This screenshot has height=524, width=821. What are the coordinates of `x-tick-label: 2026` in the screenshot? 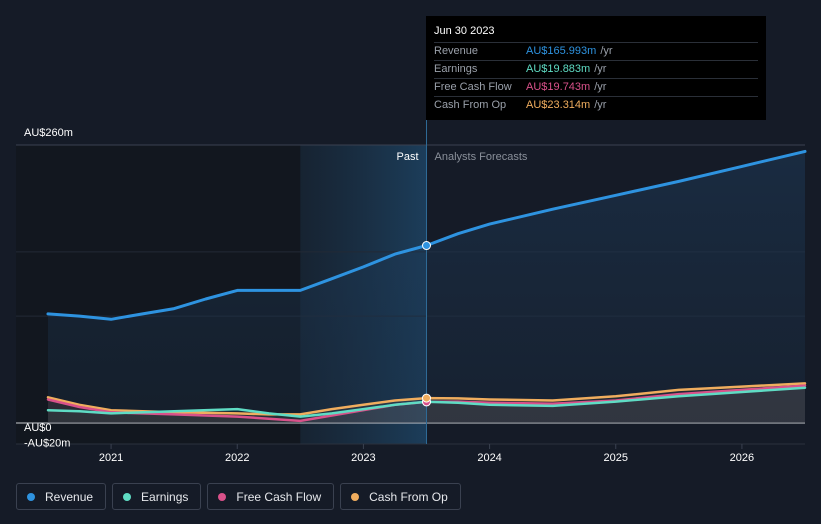 It's located at (742, 458).